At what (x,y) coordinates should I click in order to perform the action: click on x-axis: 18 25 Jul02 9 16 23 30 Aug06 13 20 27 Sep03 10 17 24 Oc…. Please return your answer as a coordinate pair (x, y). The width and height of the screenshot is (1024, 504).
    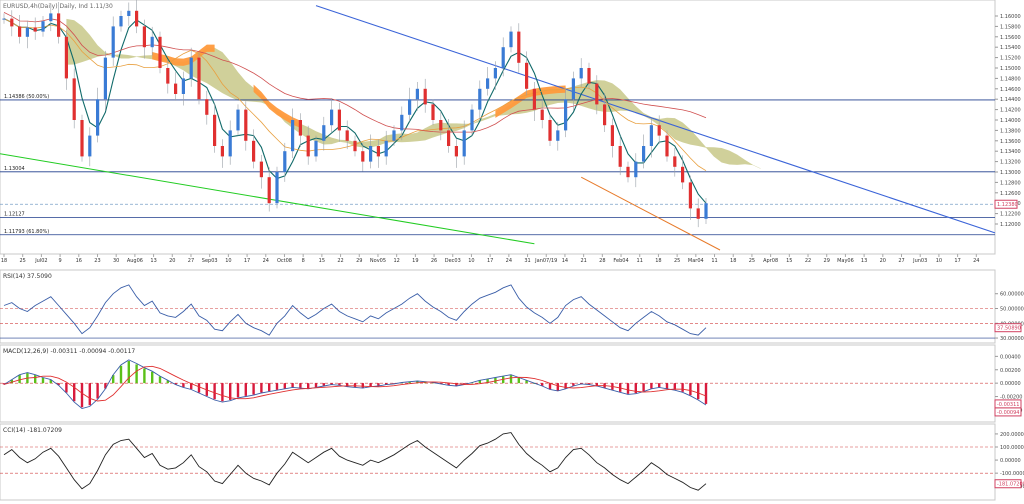
    Looking at the image, I should click on (490, 259).